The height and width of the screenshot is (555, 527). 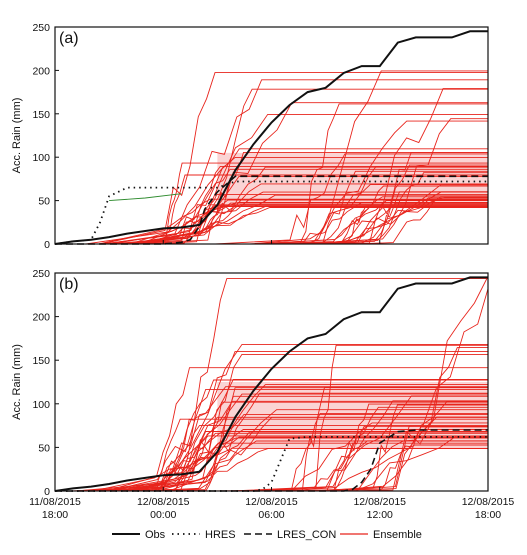 I want to click on legend-hres-label: HRES, so click(x=220, y=535).